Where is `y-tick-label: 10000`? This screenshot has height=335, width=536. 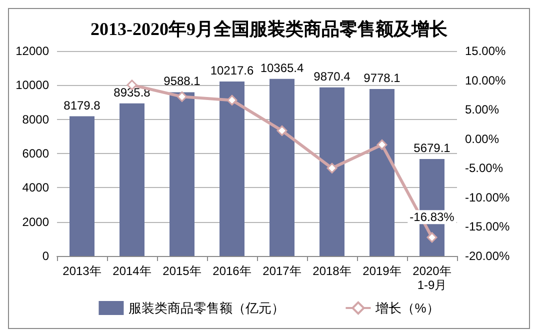
y-tick-label: 10000 is located at coordinates (33, 85).